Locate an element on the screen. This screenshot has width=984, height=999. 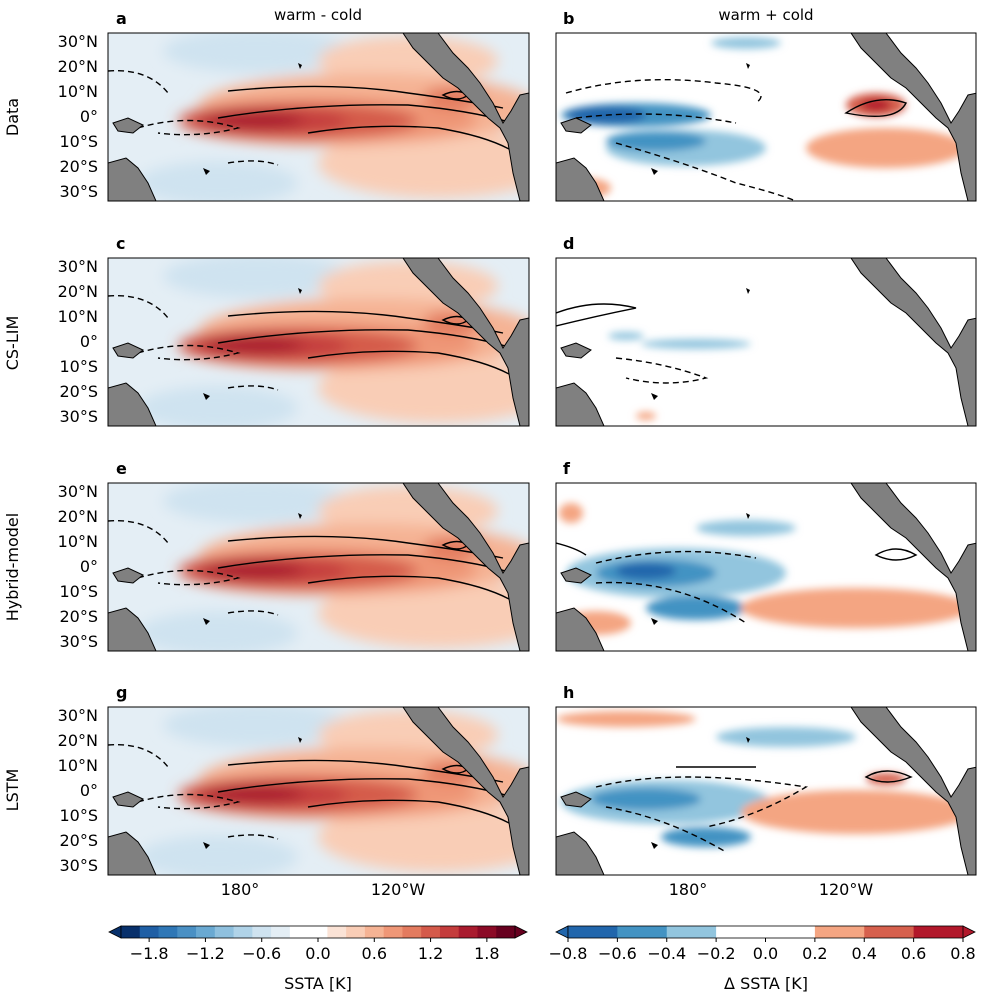
lon-tick-left-120w: 120°W is located at coordinates (398, 889).